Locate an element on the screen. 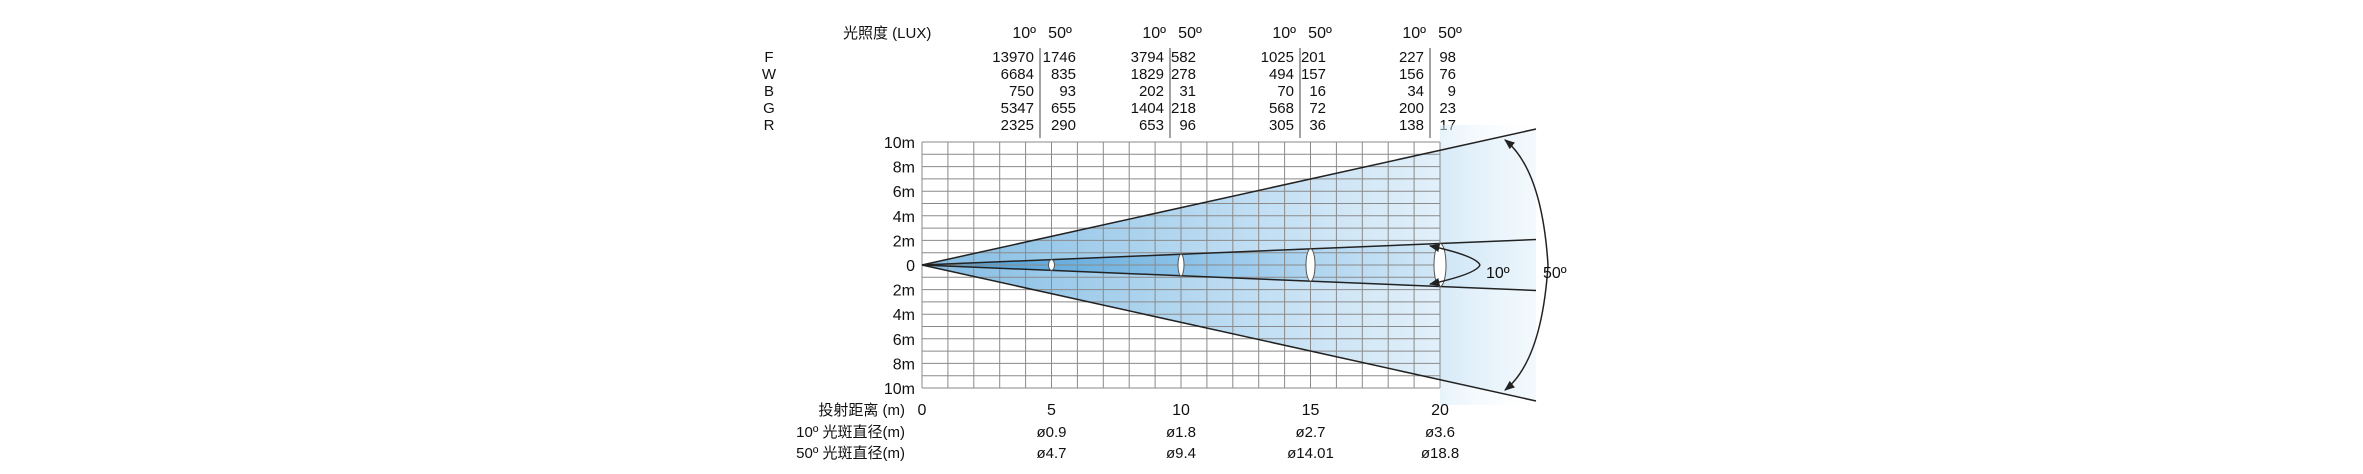 The image size is (2363, 474). lux-value-wide: 72 is located at coordinates (1317, 108).